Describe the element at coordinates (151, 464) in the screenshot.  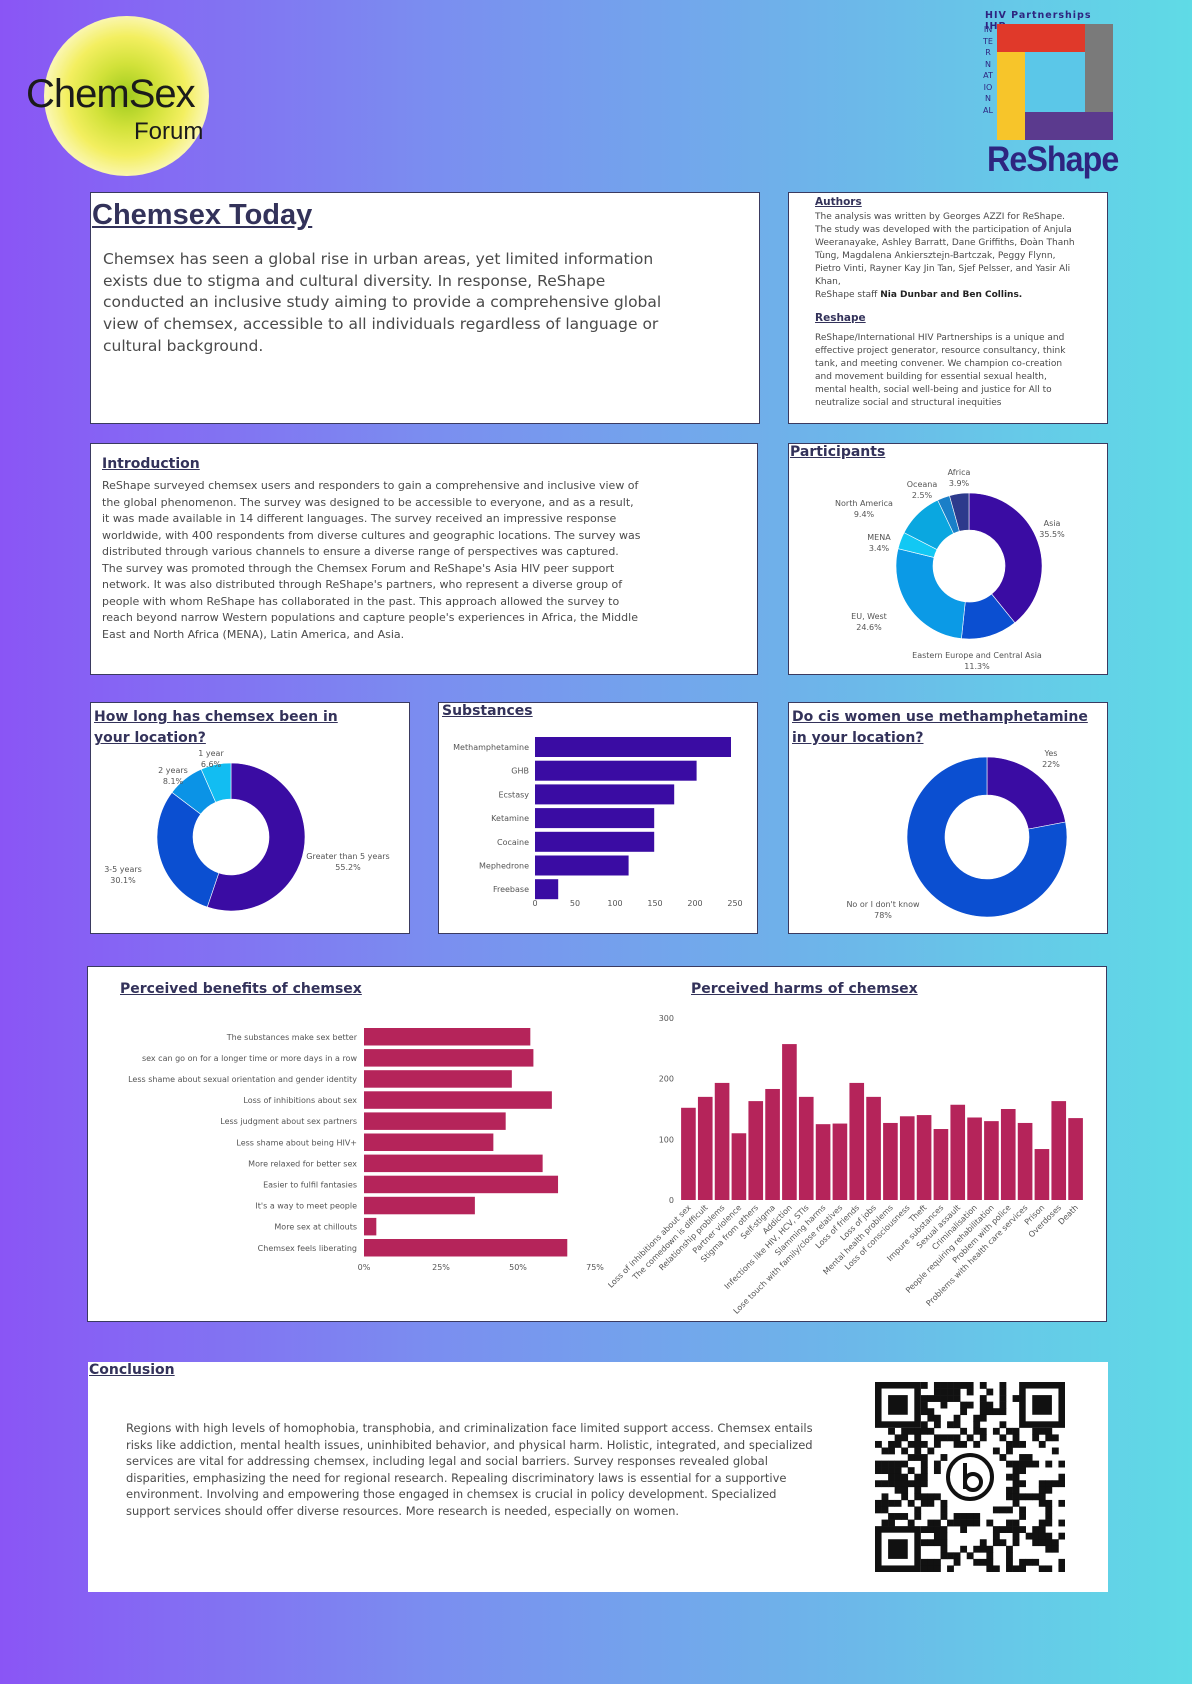
I see `introduction-heading: Introduction` at that location.